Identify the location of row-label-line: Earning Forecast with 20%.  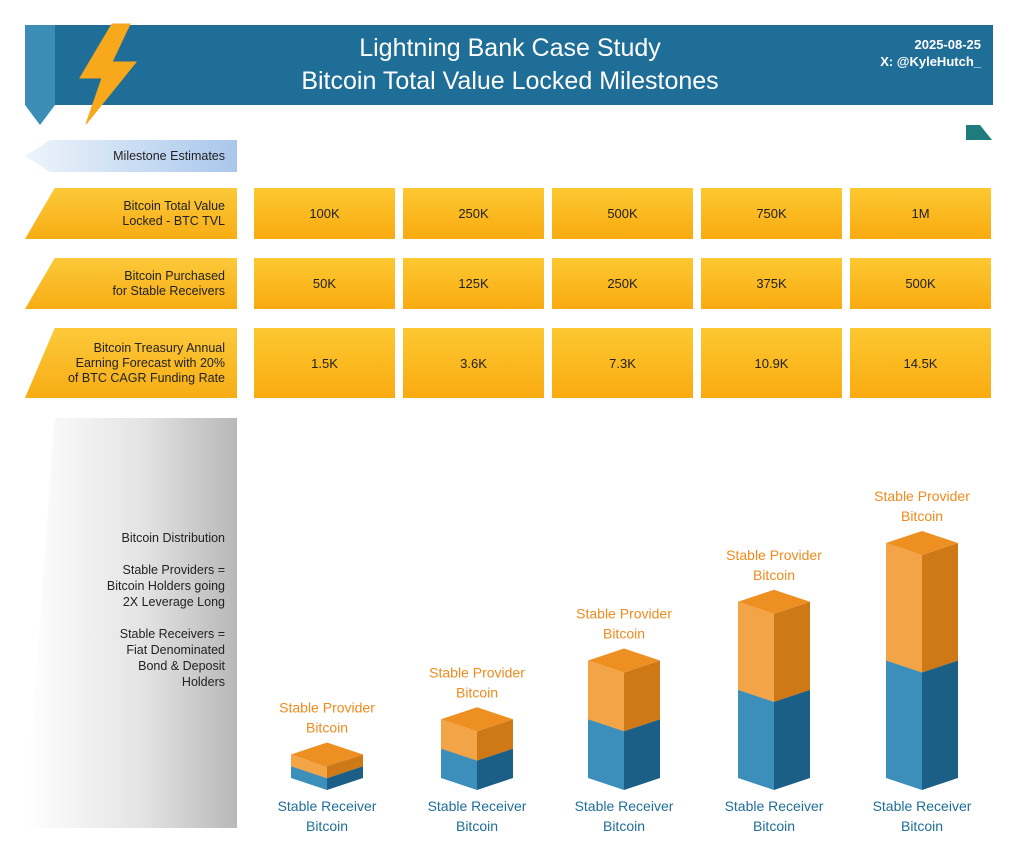
(150, 362).